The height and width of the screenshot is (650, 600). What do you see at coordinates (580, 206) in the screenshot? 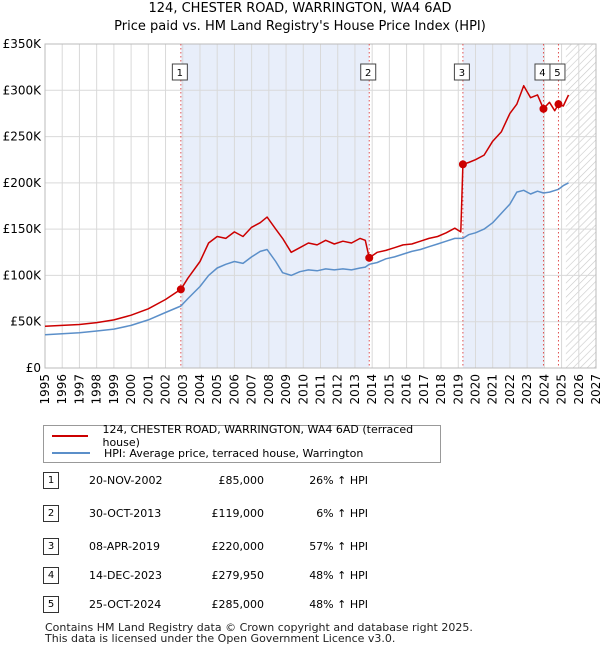
I see `forecast-hatch` at bounding box center [580, 206].